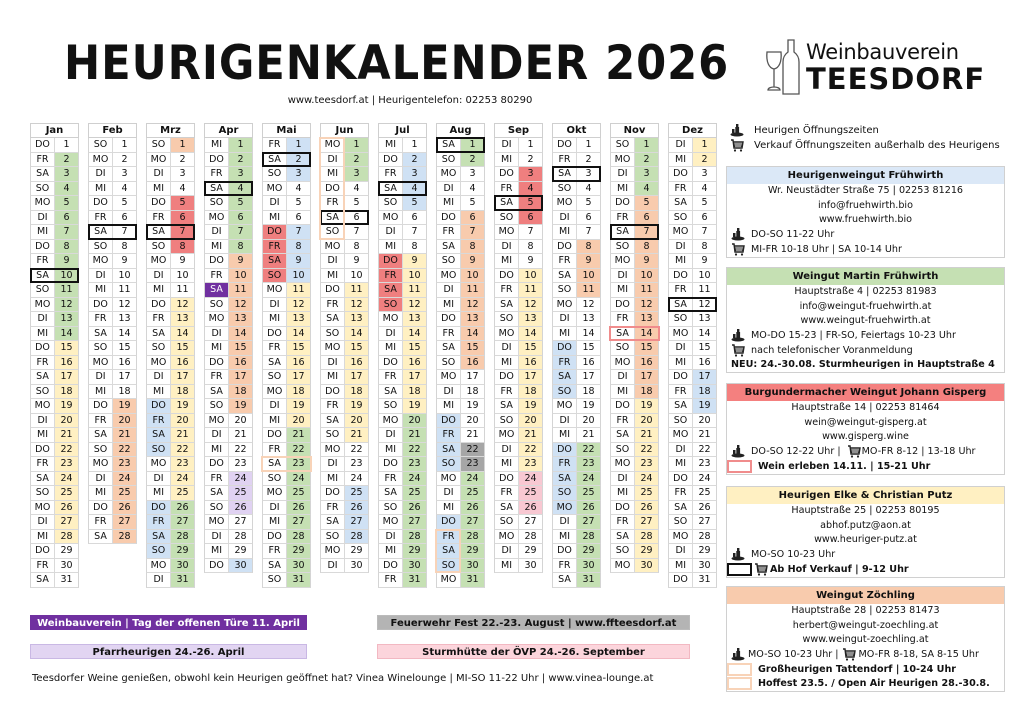 This screenshot has height=724, width=1024. Describe the element at coordinates (228, 435) in the screenshot. I see `day-row: DI 21` at that location.